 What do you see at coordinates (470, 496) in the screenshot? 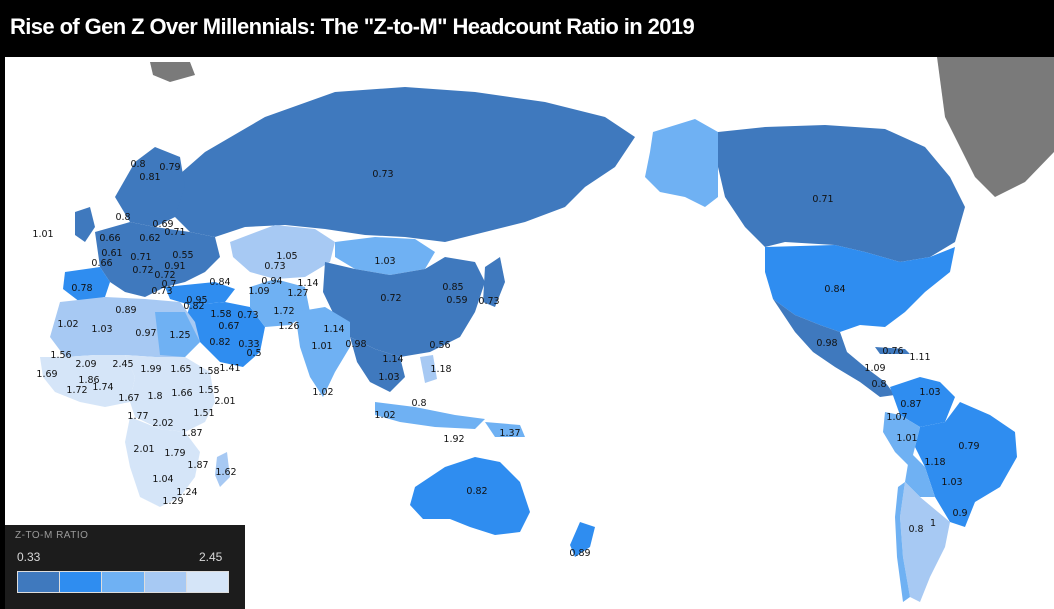
I see `region-australia` at bounding box center [470, 496].